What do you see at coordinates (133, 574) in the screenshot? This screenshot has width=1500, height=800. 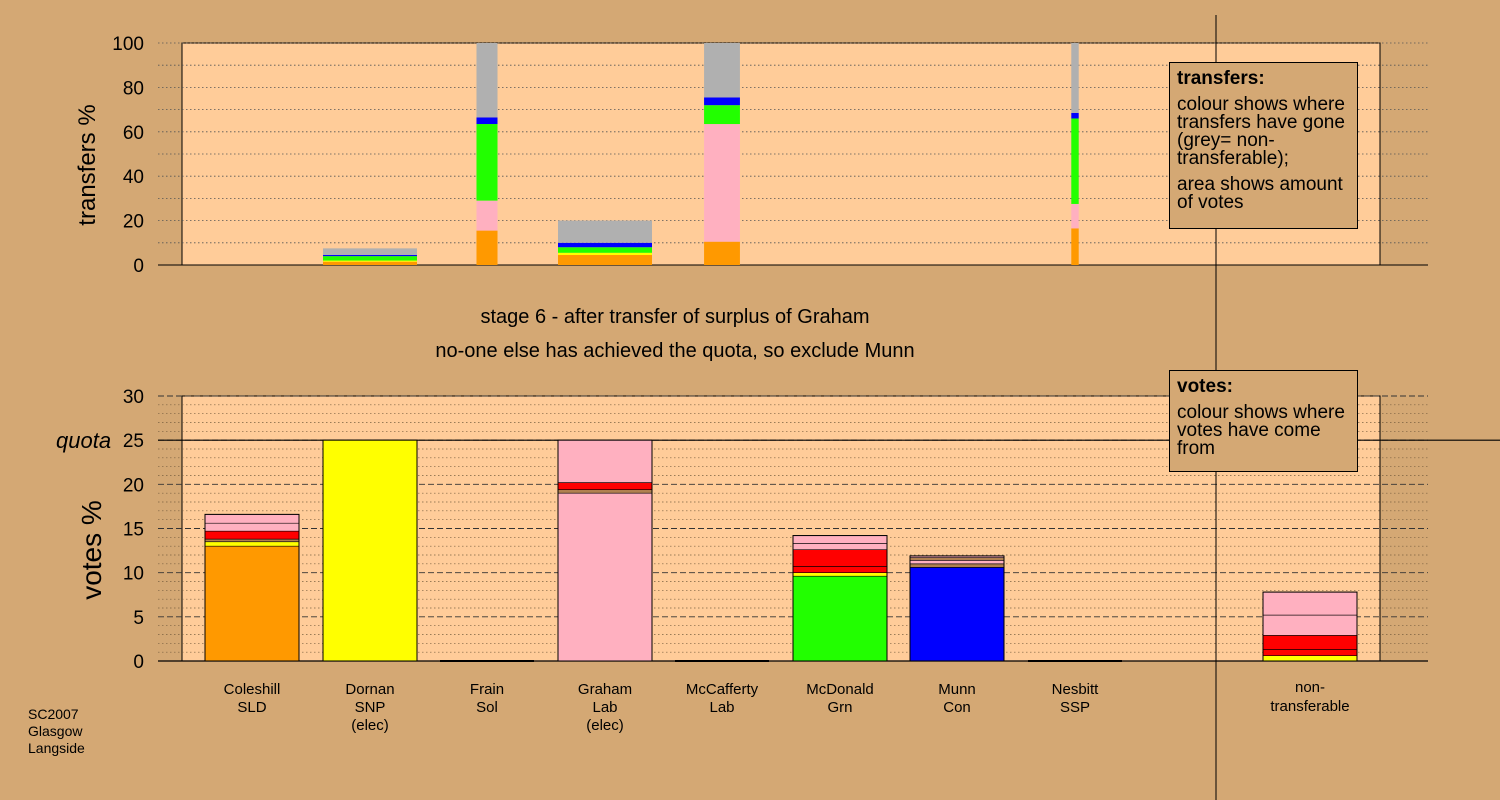 I see `votes-y-tick-label: 10` at bounding box center [133, 574].